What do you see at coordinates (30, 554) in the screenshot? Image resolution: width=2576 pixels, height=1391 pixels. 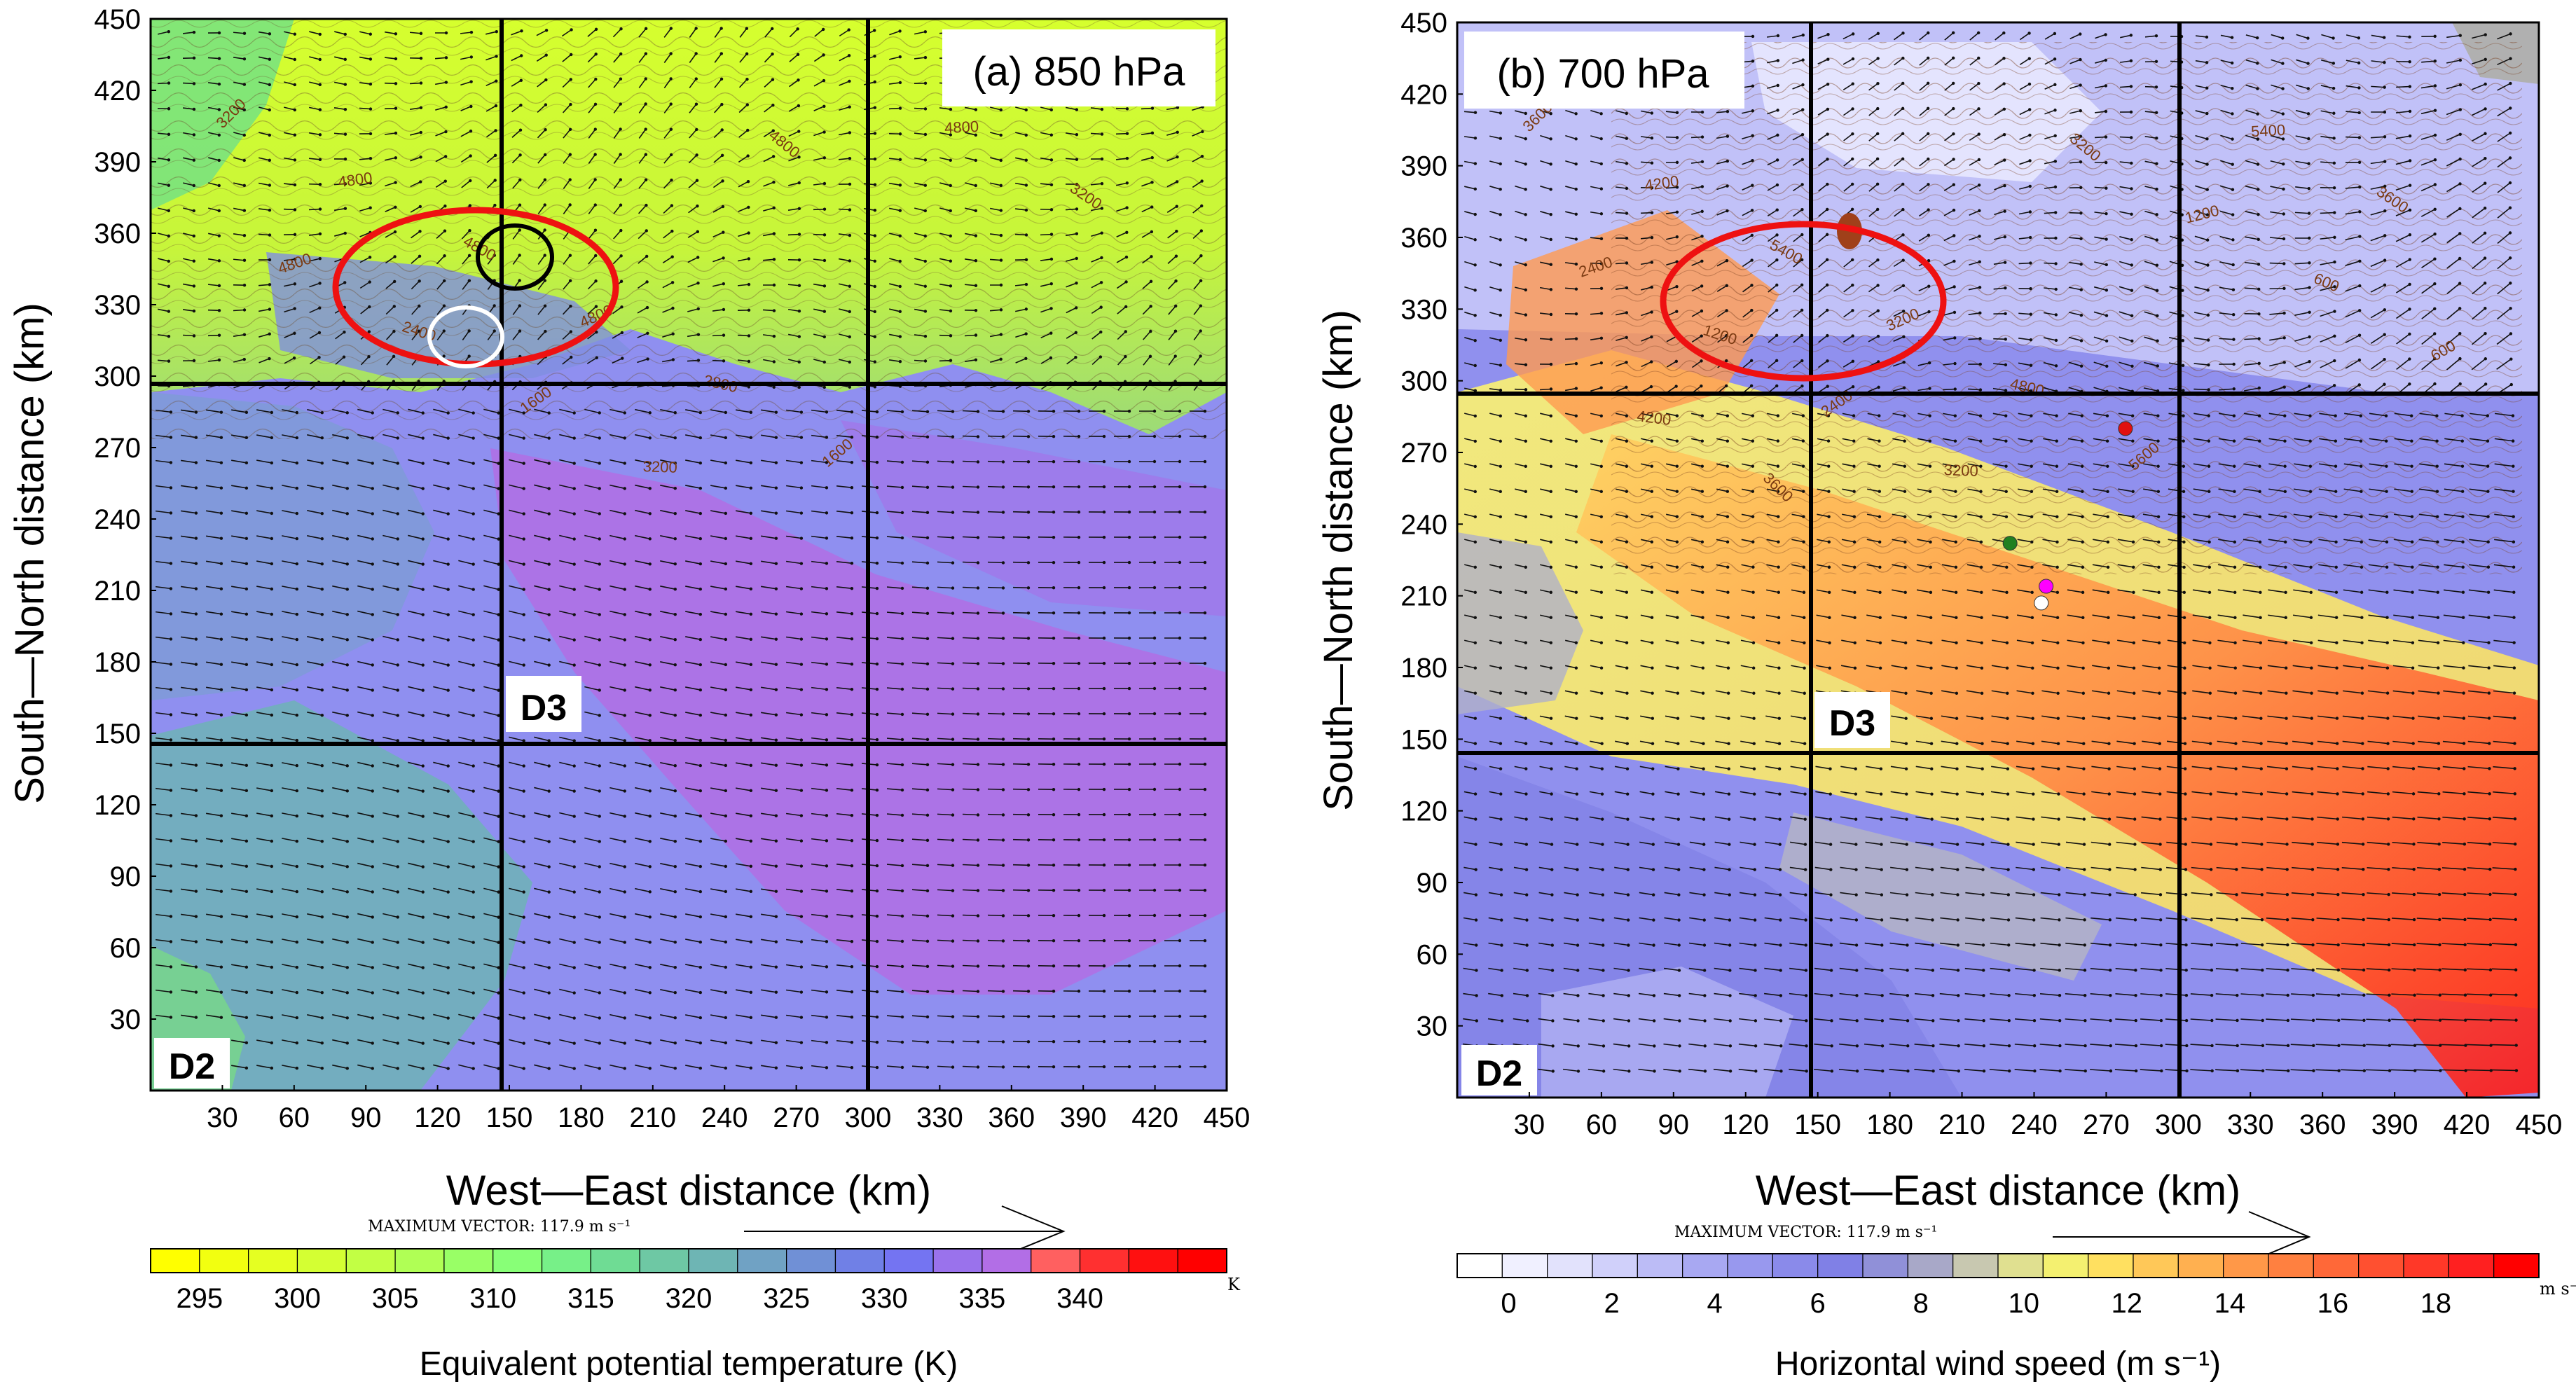 I see `panel-a-y-axis-label: South—North distance (km)` at bounding box center [30, 554].